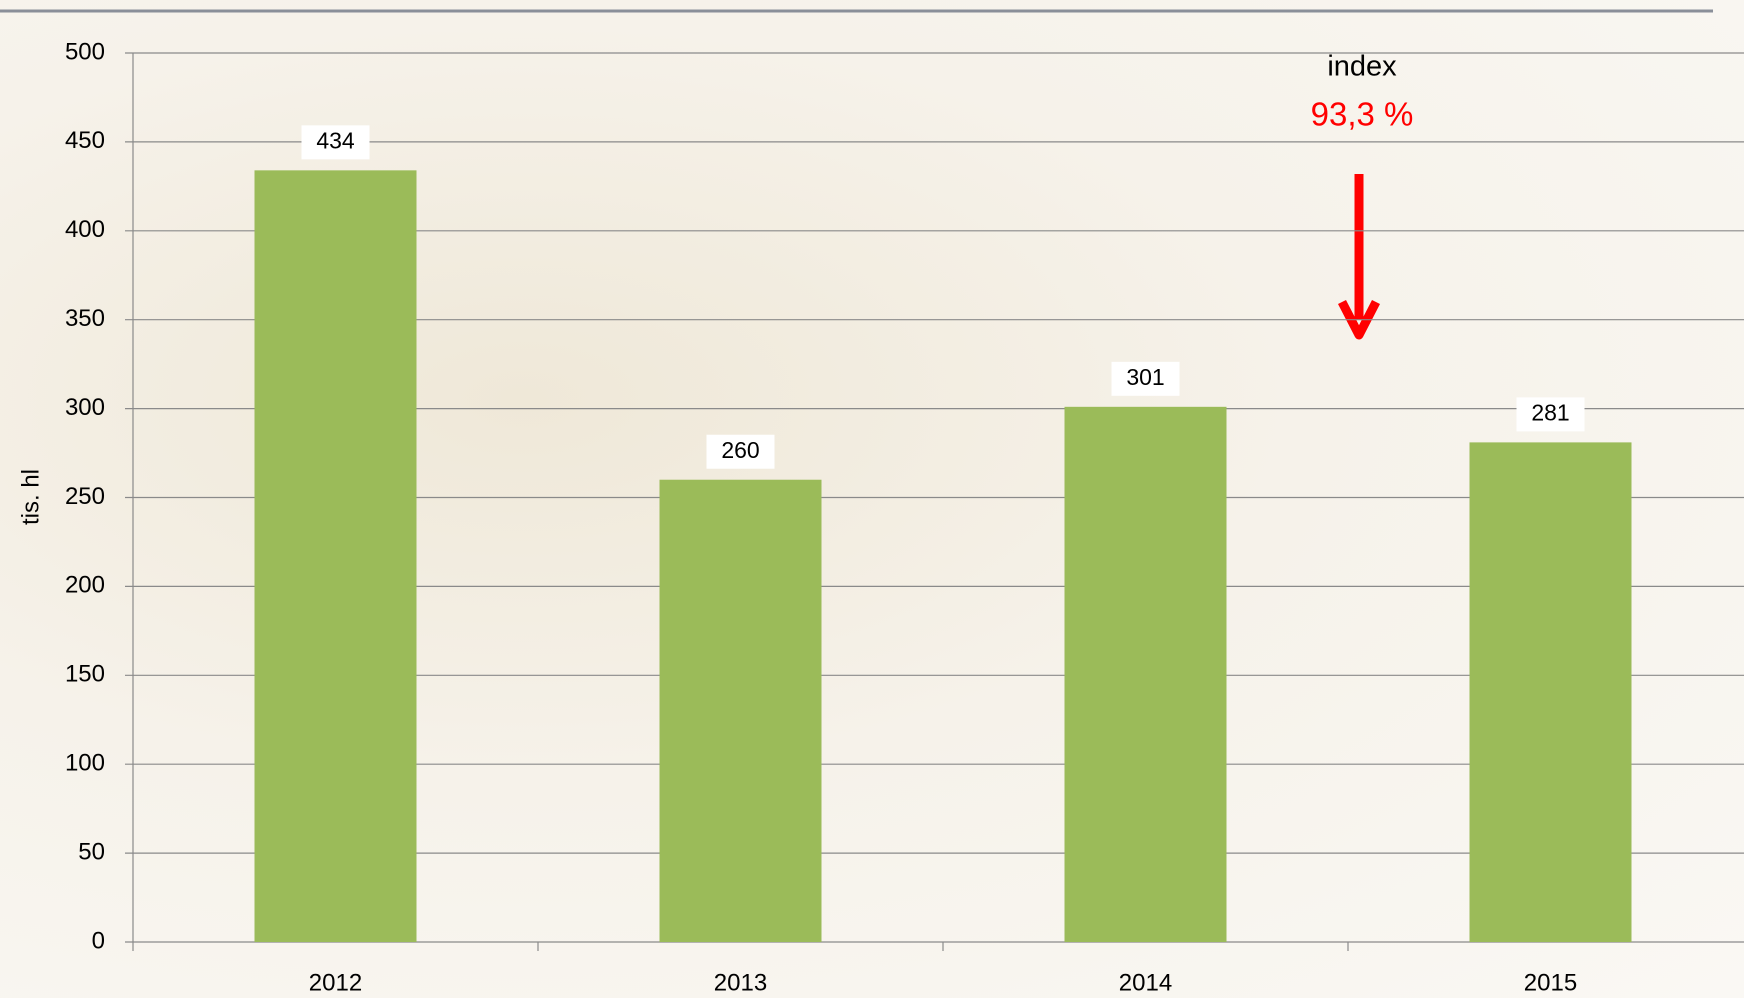 This screenshot has height=998, width=1744. What do you see at coordinates (1362, 114) in the screenshot?
I see `annotation: 93,3 %` at bounding box center [1362, 114].